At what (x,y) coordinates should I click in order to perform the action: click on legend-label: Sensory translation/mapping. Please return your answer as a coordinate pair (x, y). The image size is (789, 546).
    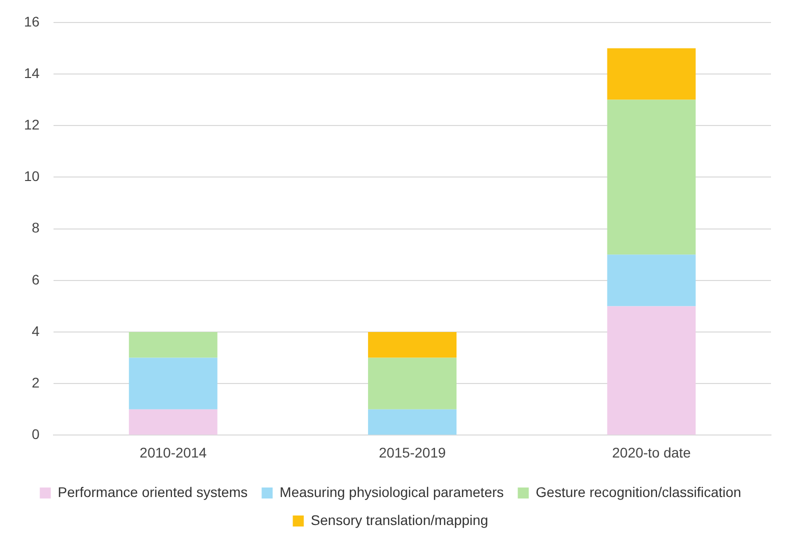
    Looking at the image, I should click on (399, 520).